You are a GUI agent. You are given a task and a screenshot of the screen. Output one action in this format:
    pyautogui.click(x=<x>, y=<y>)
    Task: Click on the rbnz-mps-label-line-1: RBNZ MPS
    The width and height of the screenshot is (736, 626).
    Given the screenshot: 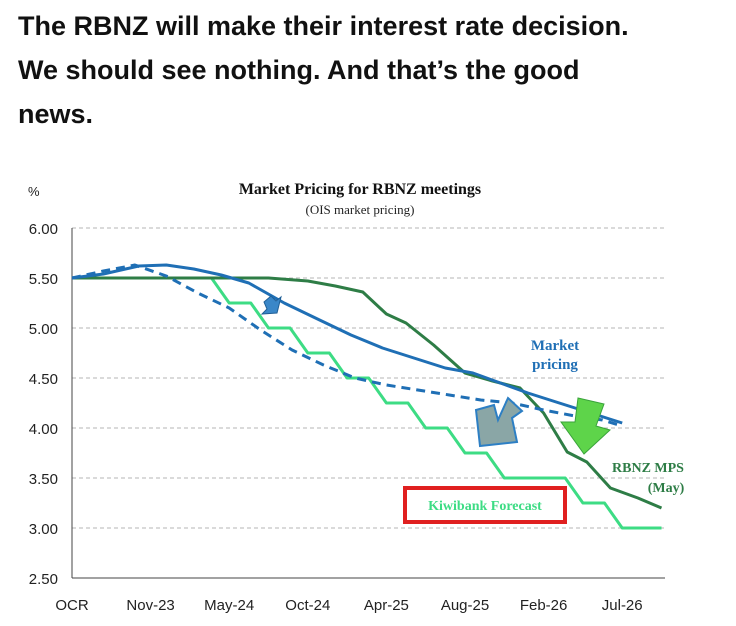 What is the action you would take?
    pyautogui.click(x=648, y=468)
    